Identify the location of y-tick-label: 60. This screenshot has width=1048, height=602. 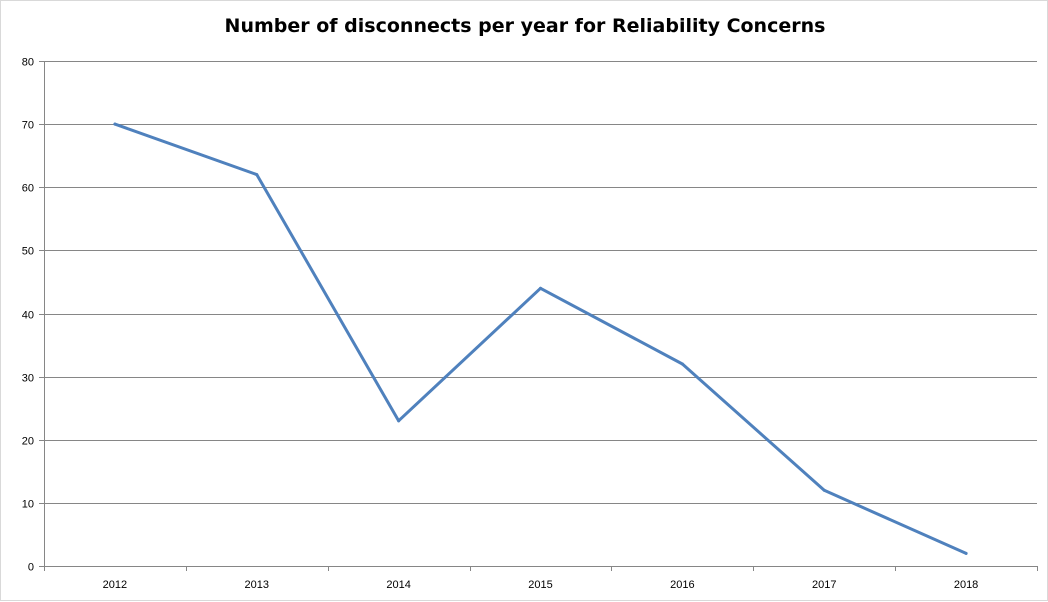
(28, 189).